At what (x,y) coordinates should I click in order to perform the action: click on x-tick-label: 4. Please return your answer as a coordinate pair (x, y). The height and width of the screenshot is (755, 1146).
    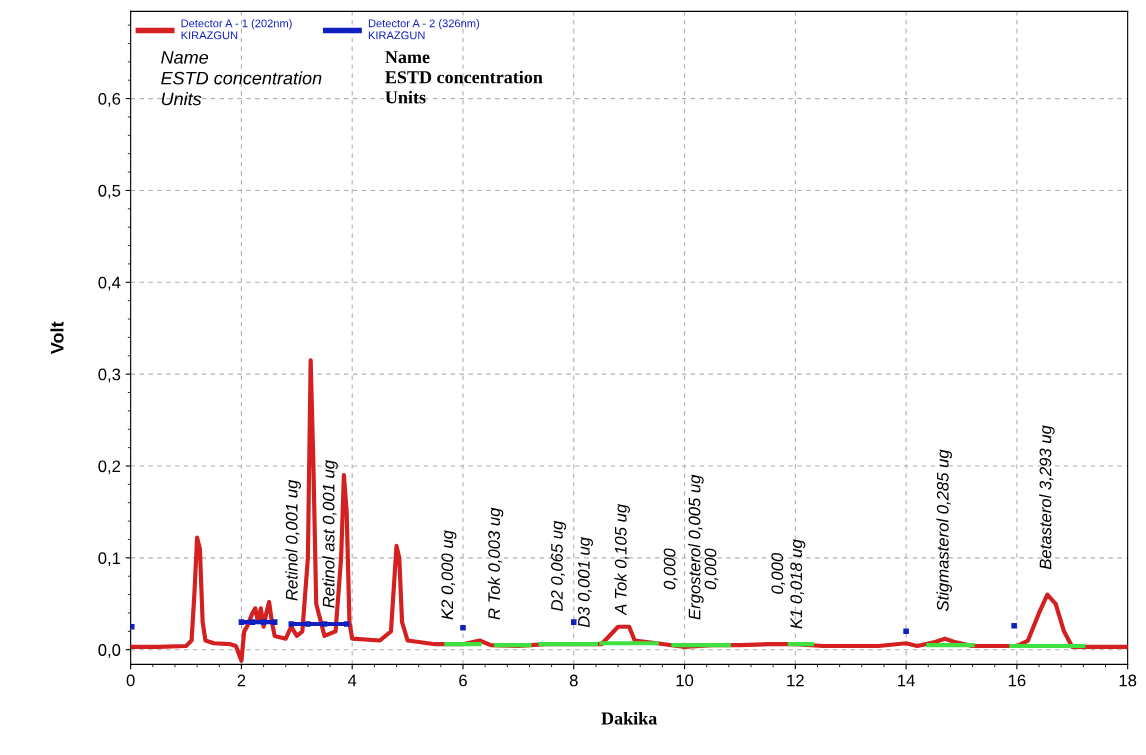
    Looking at the image, I should click on (352, 680).